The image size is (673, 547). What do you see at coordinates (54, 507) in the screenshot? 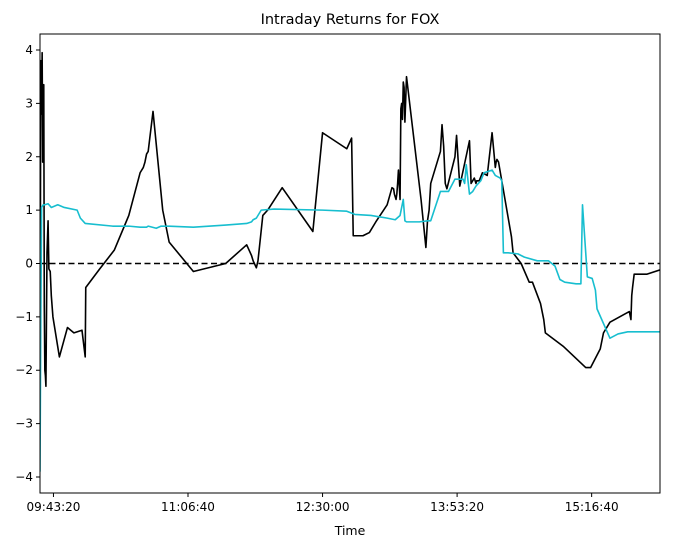
I see `x-tick-label: 09:43:20` at bounding box center [54, 507].